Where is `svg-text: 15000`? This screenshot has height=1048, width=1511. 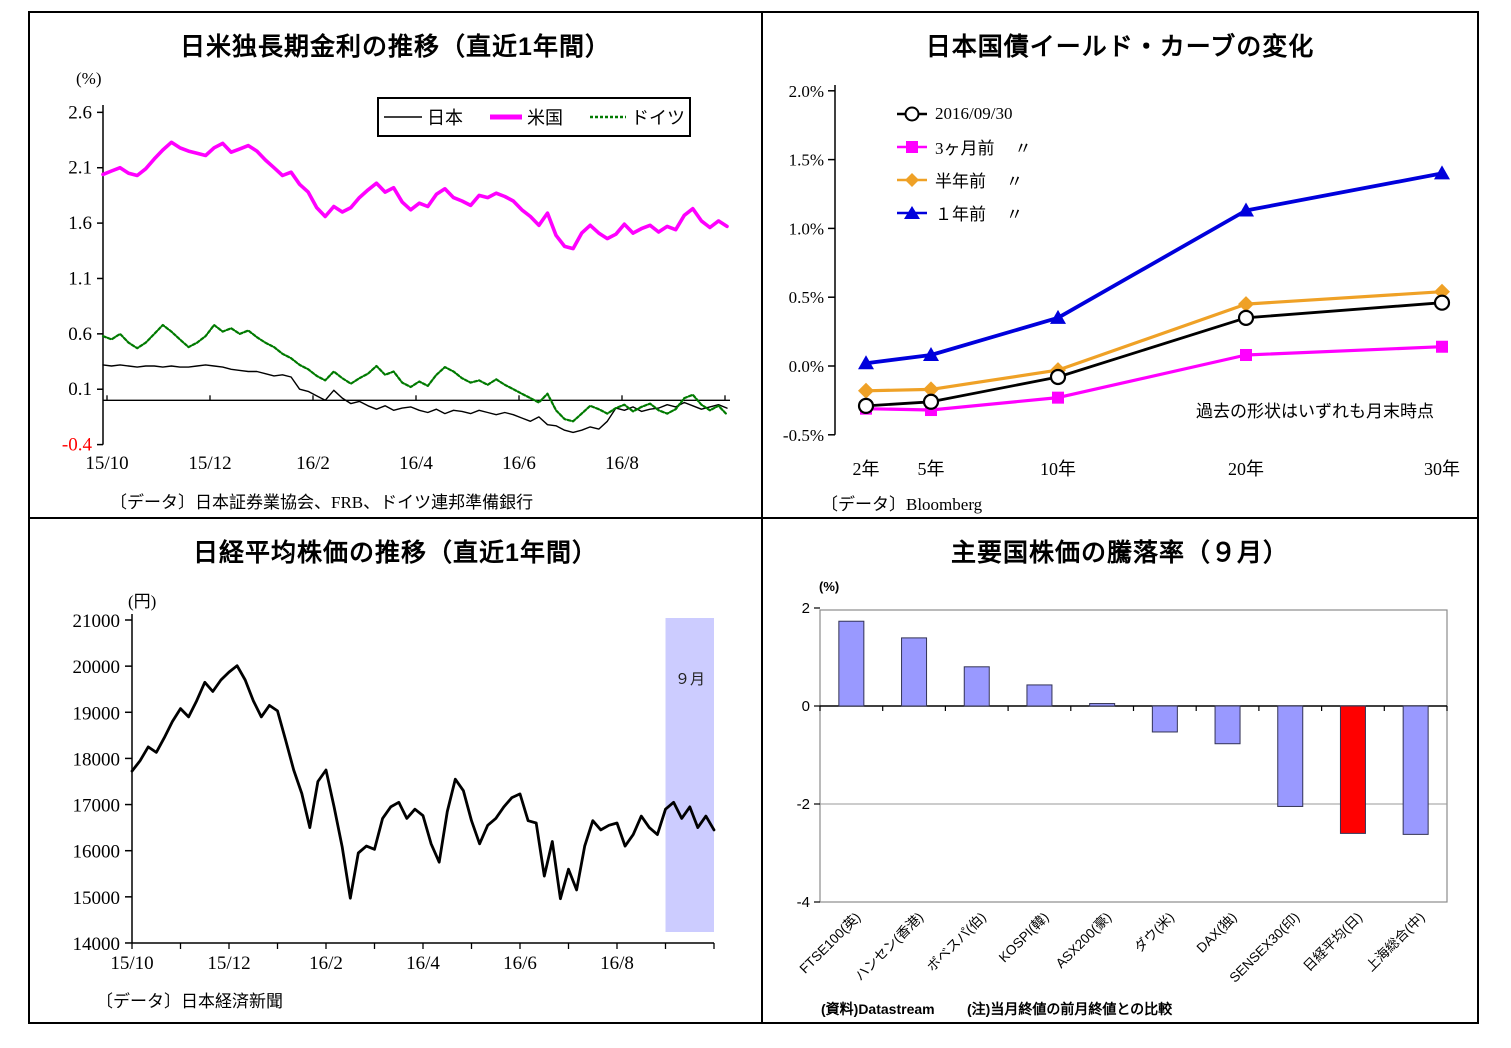 svg-text: 15000 is located at coordinates (97, 898).